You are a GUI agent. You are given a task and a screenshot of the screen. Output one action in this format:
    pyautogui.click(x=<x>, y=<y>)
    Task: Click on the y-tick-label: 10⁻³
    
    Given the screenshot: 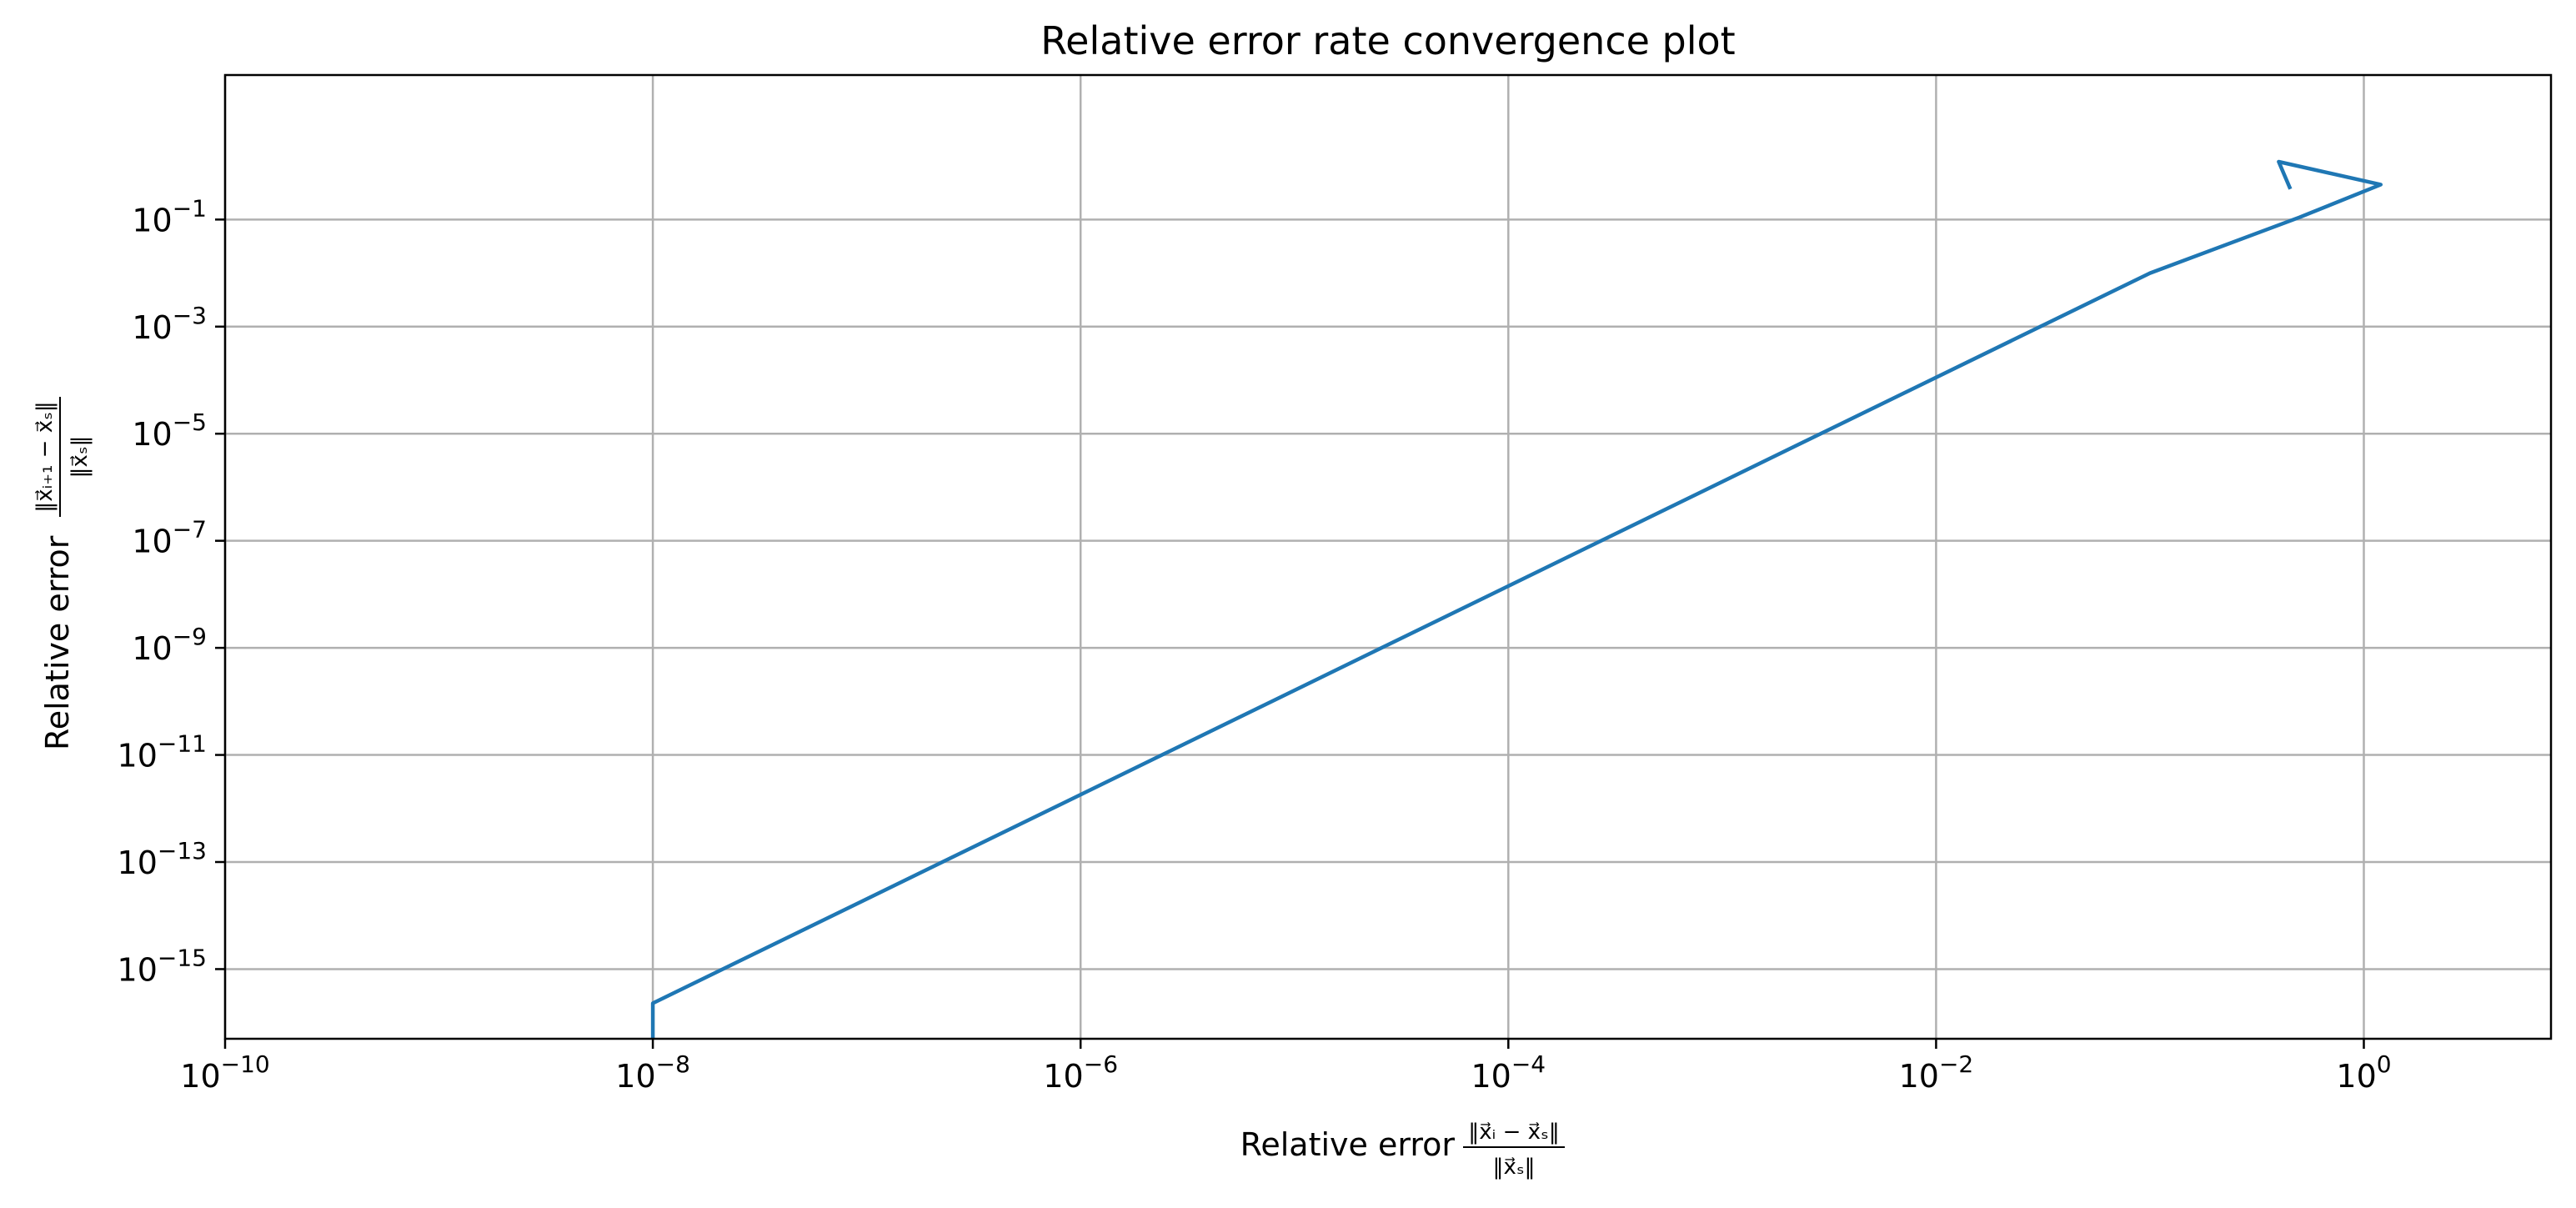 What is the action you would take?
    pyautogui.click(x=169, y=324)
    